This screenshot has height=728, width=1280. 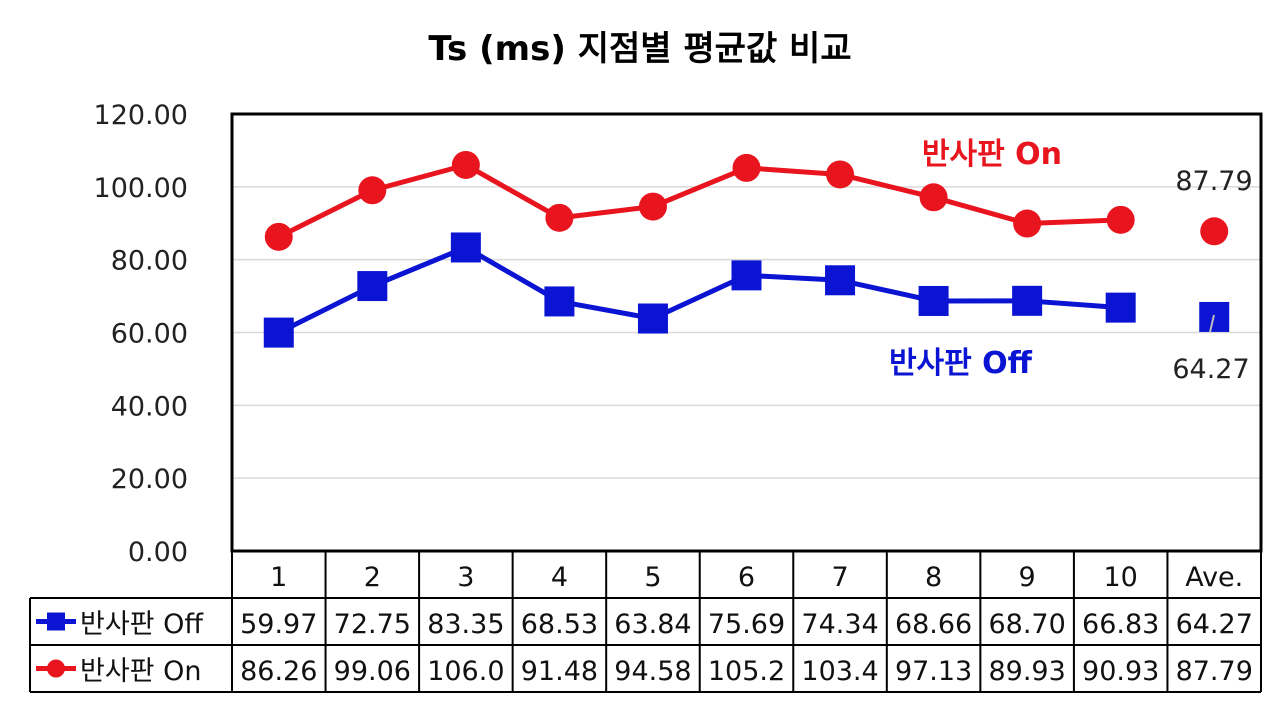 I want to click on x-category-label: 5, so click(x=652, y=577).